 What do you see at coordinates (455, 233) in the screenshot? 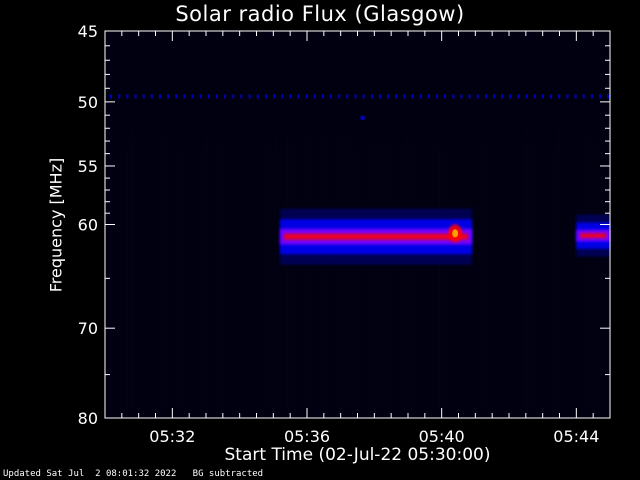
I see `hot-spot-core` at bounding box center [455, 233].